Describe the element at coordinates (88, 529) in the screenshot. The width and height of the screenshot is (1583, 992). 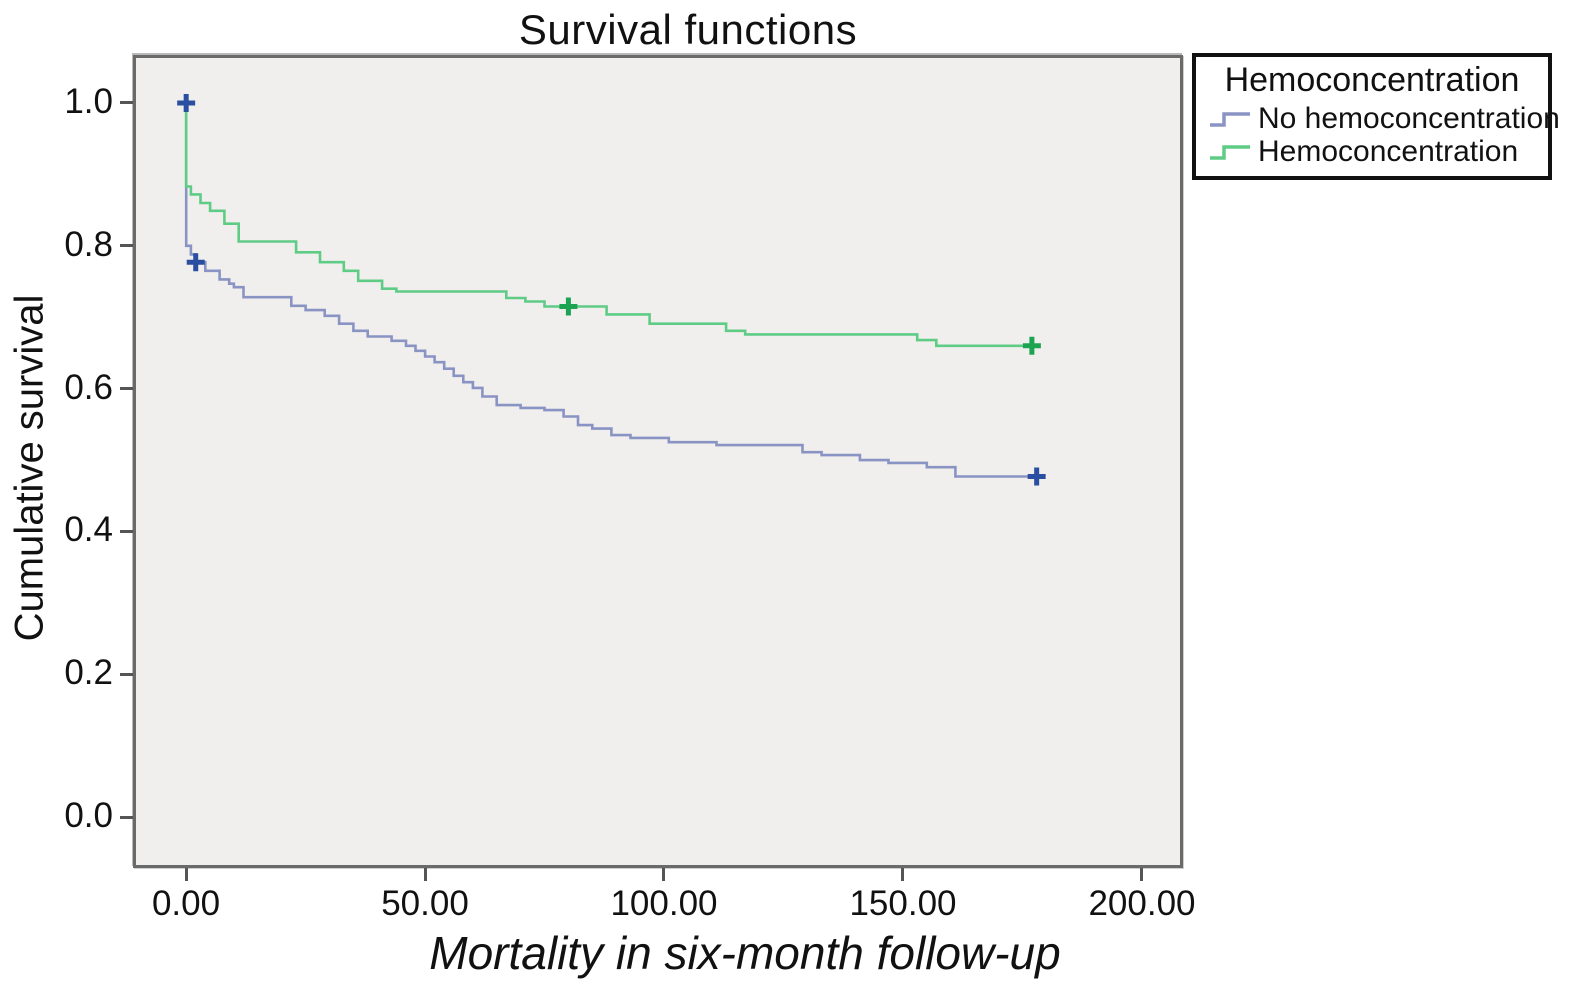
I see `y-tick-label: 0.4` at that location.